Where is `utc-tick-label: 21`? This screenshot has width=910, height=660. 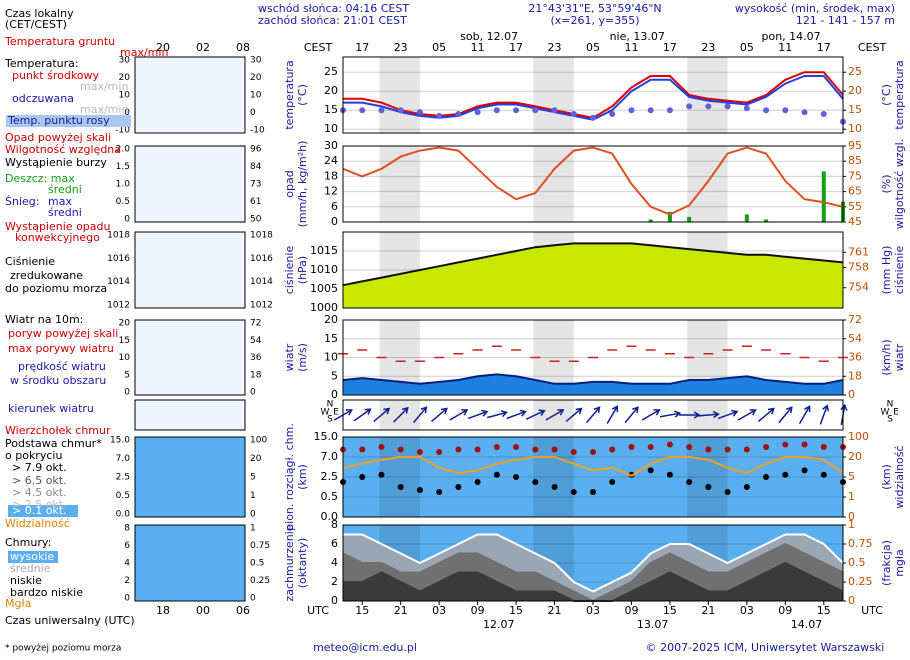 utc-tick-label: 21 is located at coordinates (708, 610).